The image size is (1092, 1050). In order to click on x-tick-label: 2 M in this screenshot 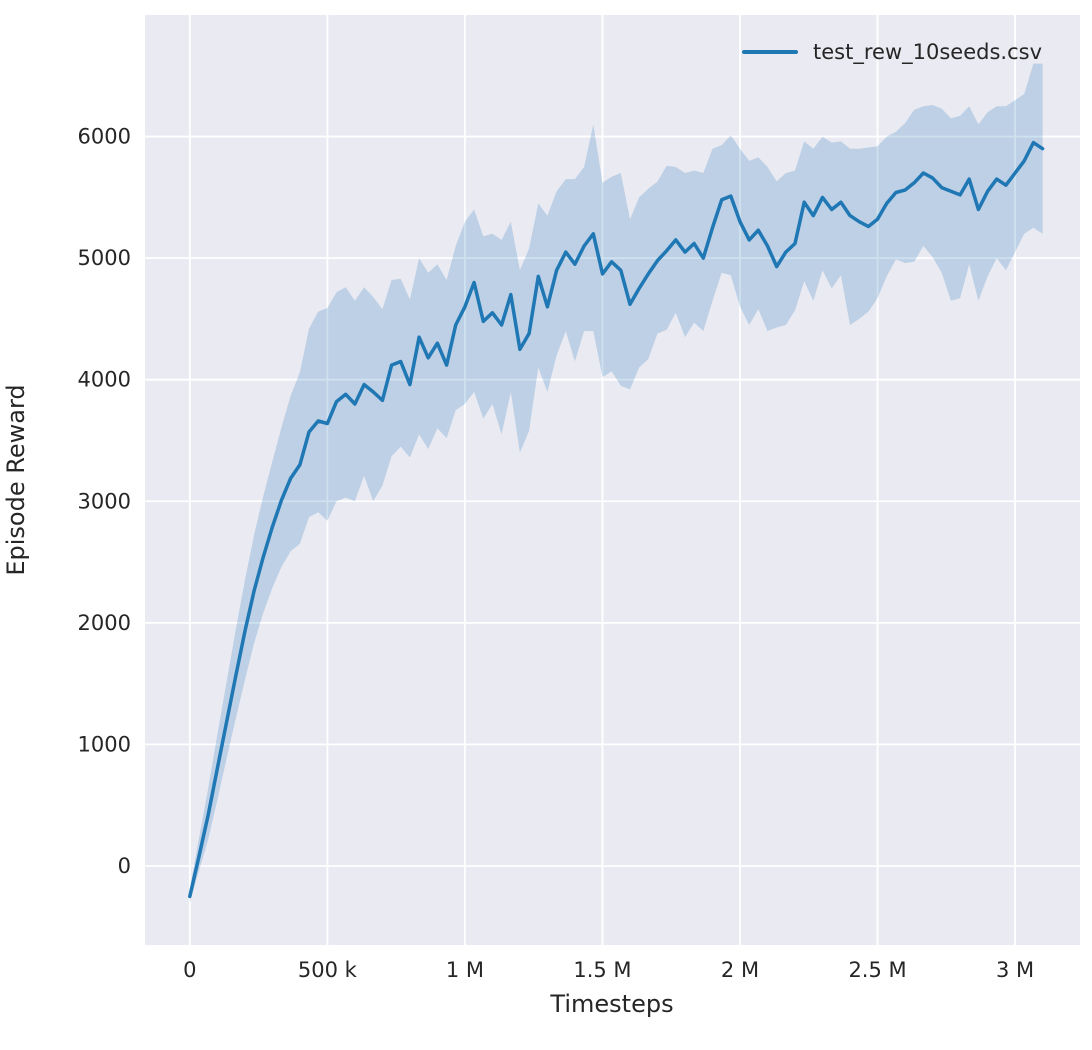, I will do `click(740, 970)`.